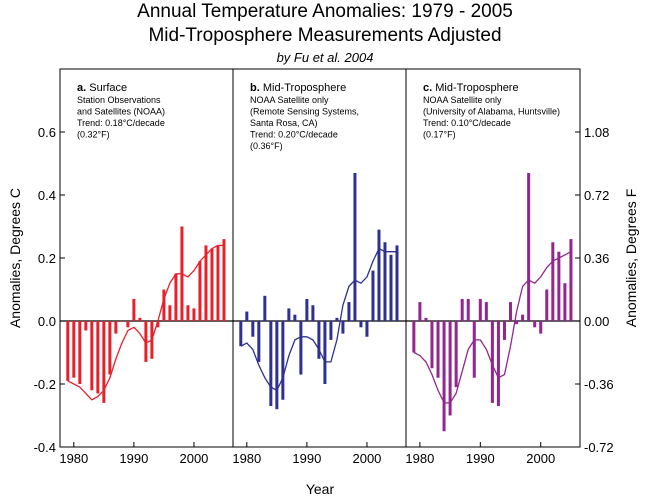 The image size is (650, 504). What do you see at coordinates (306, 458) in the screenshot?
I see `x-tick-label: 1990` at bounding box center [306, 458].